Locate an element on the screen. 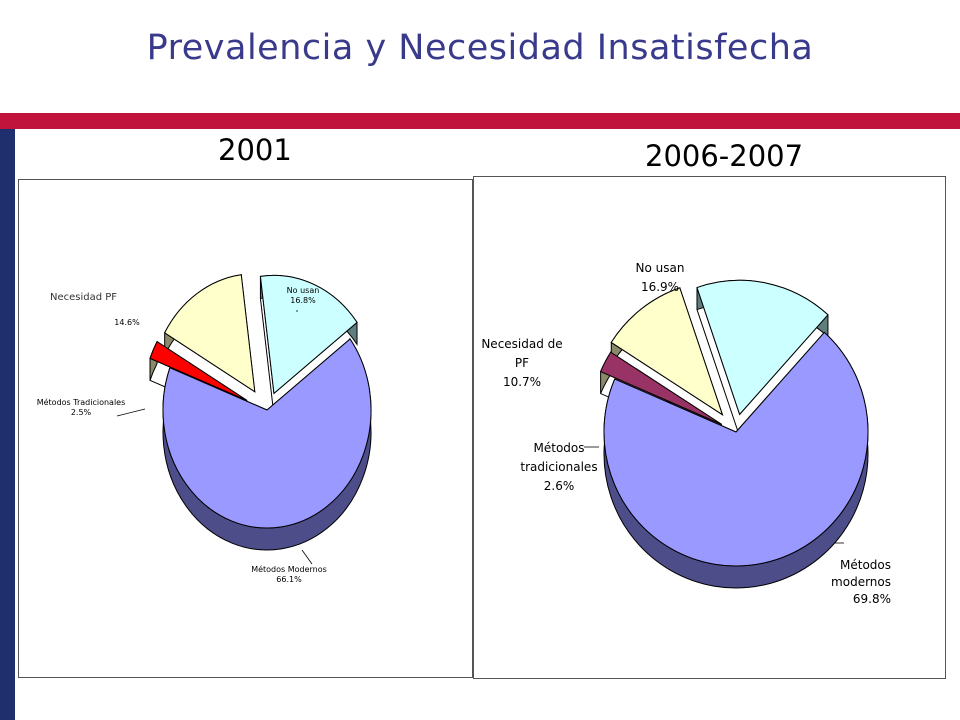  annotation-necesidad-pf: Necesidad PF is located at coordinates (83, 297).